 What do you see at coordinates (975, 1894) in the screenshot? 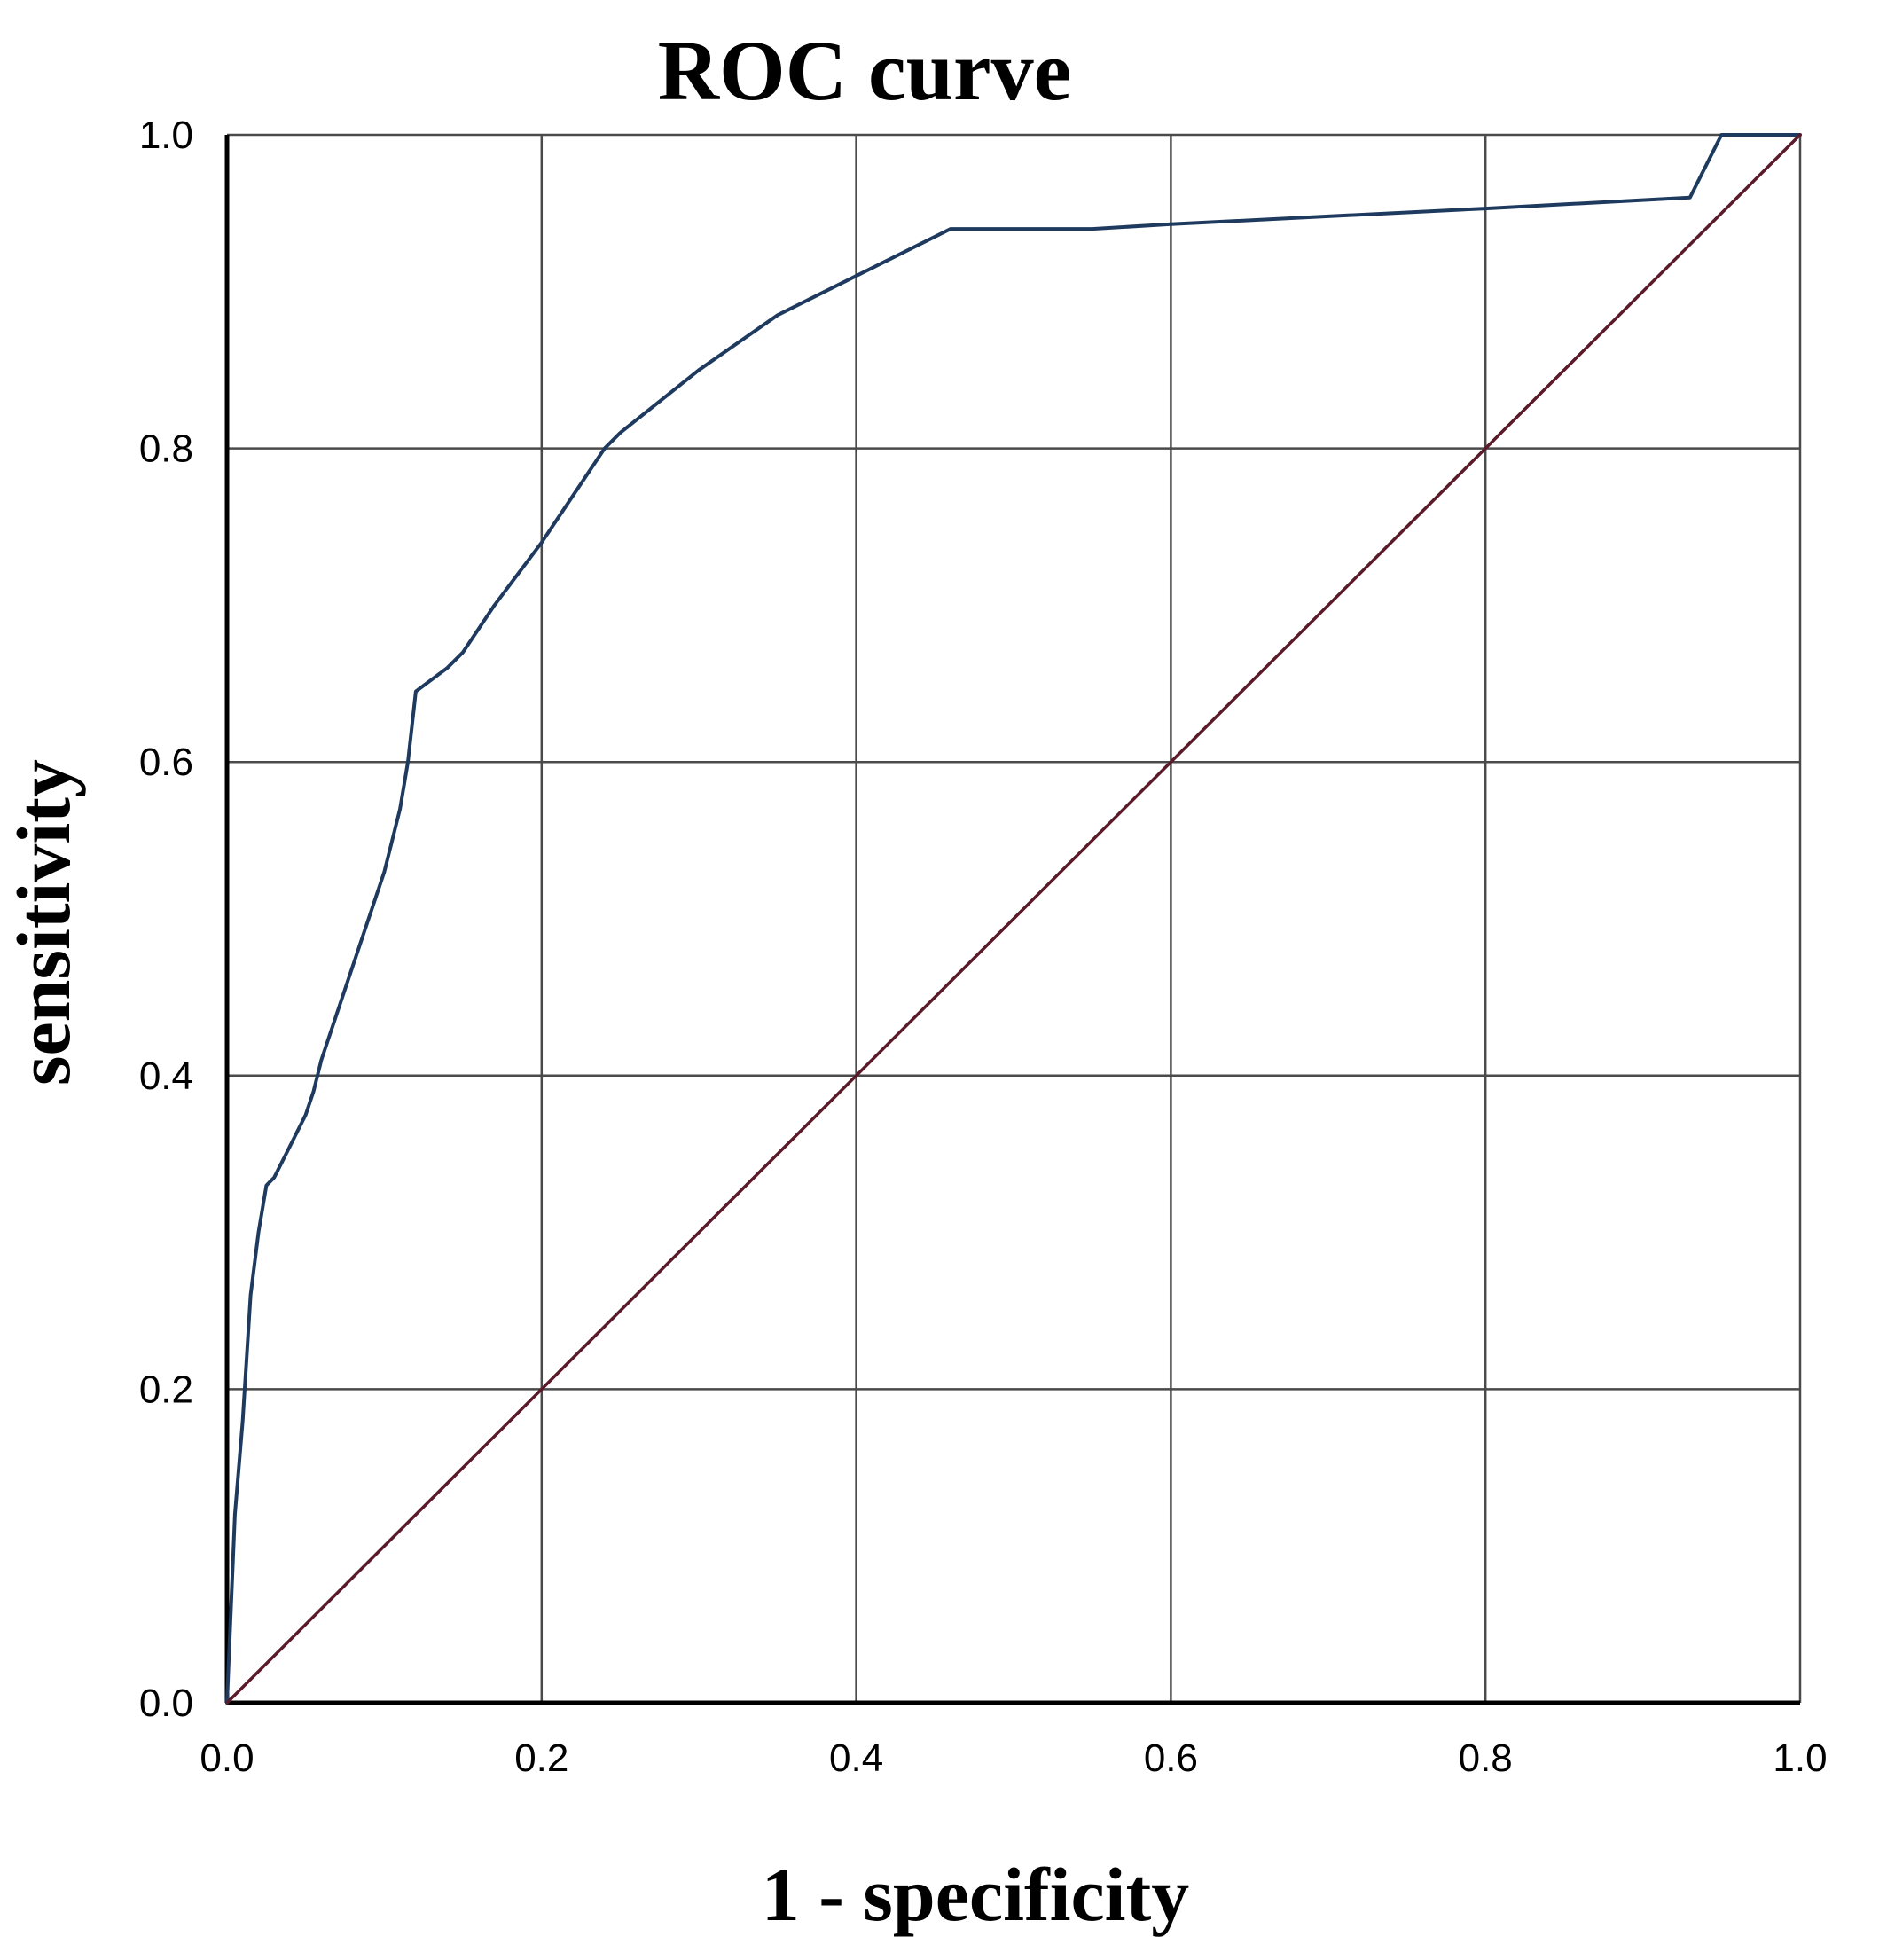
I see `x-axis-label: 1 - specificity` at bounding box center [975, 1894].